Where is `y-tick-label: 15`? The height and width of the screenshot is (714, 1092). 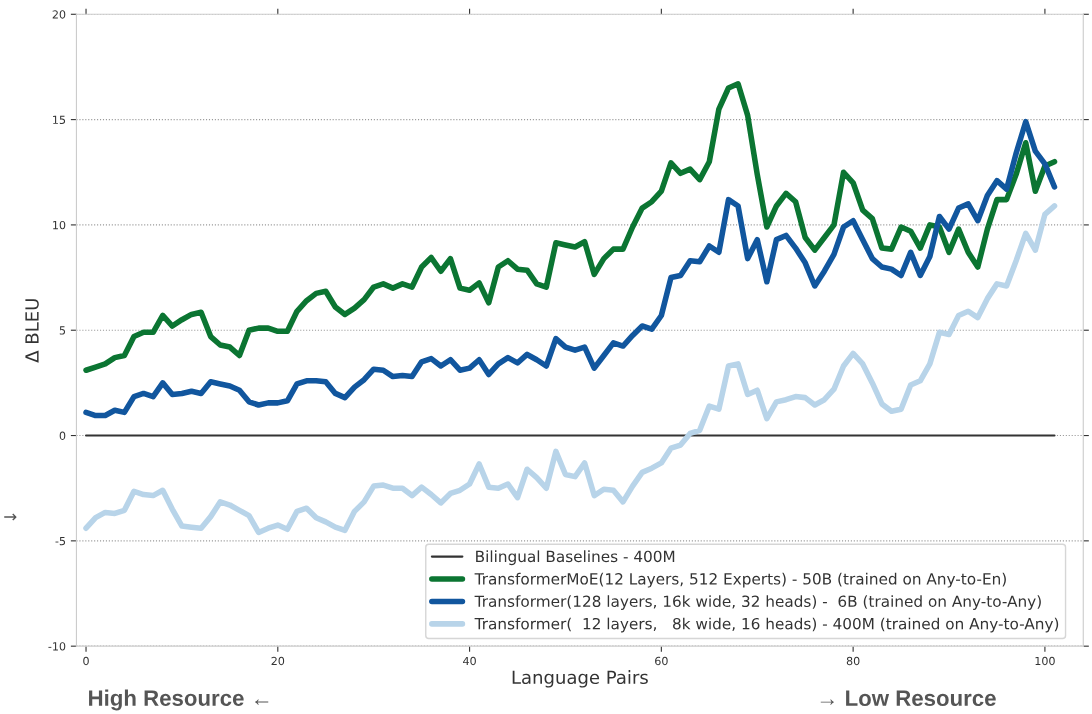 y-tick-label: 15 is located at coordinates (59, 119).